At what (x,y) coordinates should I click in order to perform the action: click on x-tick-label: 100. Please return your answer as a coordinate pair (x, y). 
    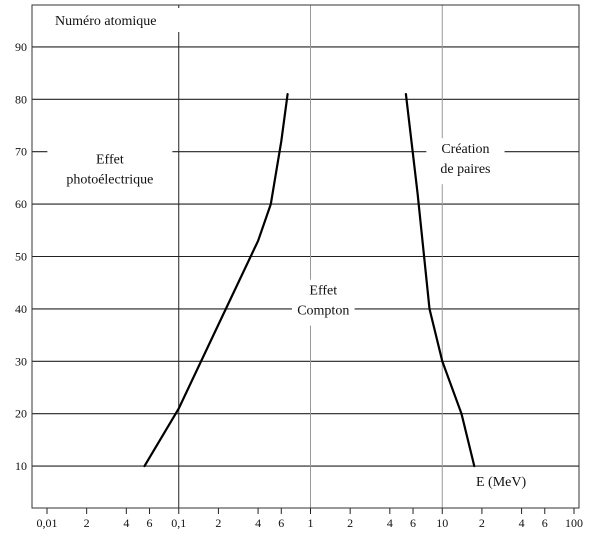
    Looking at the image, I should click on (574, 523).